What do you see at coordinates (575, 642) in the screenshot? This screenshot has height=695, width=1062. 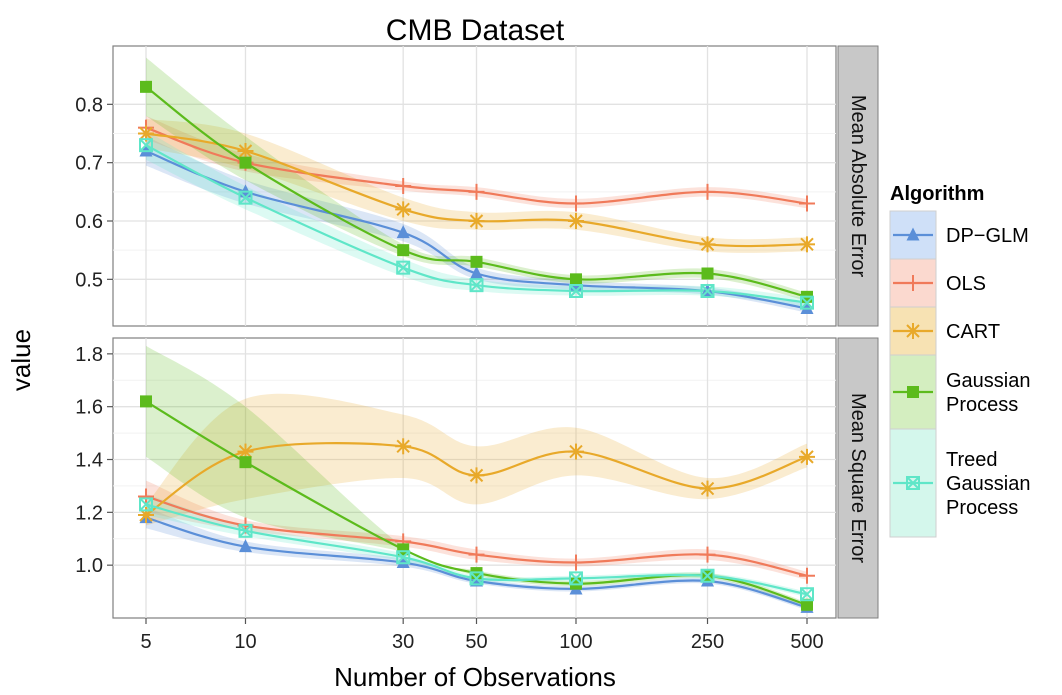 I see `x-tick-label: 100` at bounding box center [575, 642].